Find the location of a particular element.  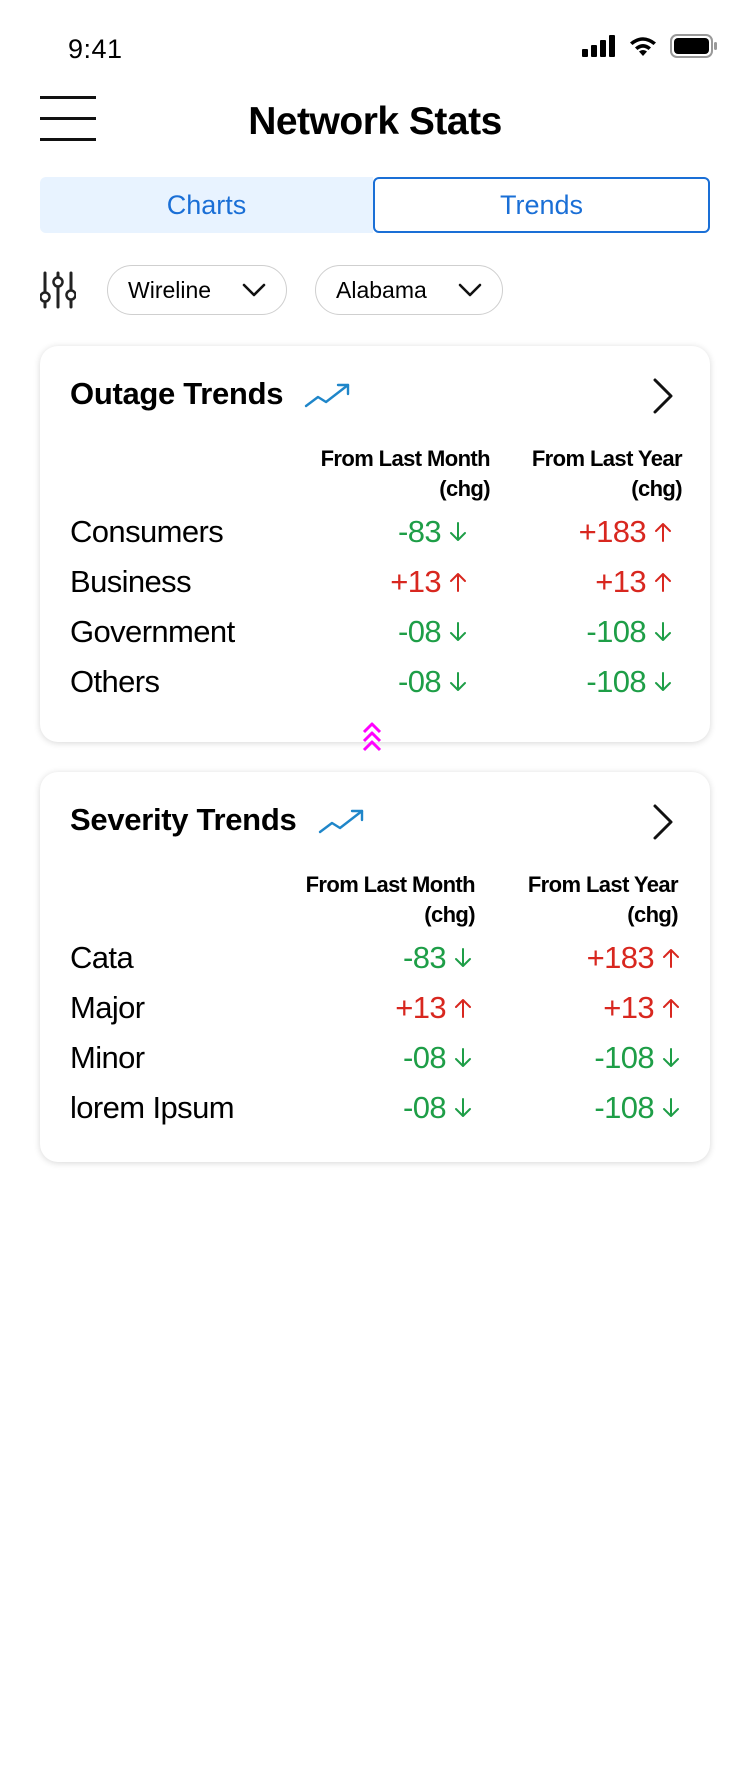

tab-charts: Charts is located at coordinates (206, 205).